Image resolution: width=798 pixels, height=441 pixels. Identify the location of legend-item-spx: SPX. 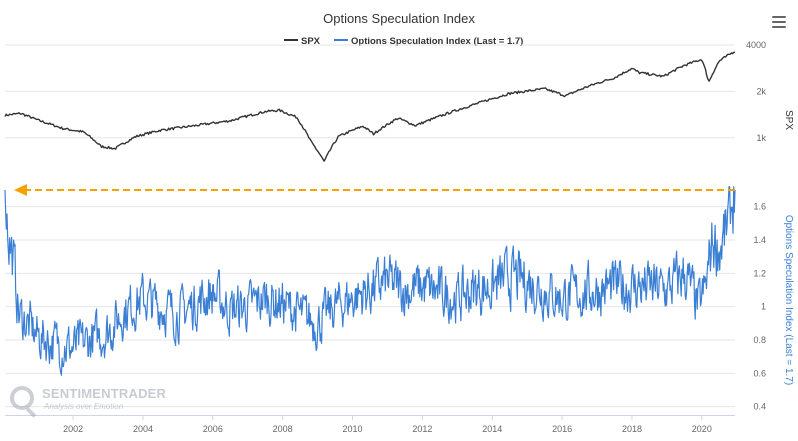
(302, 41).